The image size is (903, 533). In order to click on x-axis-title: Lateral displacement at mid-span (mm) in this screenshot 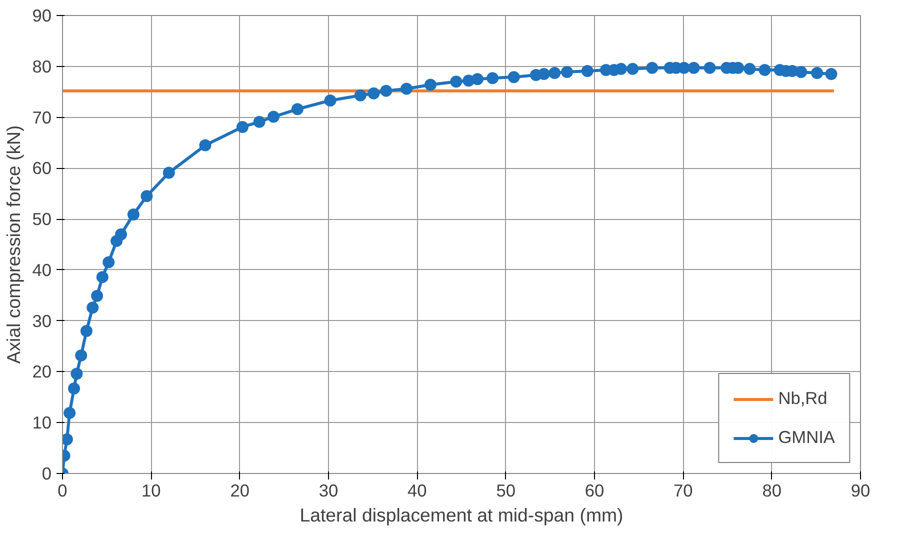, I will do `click(462, 515)`.